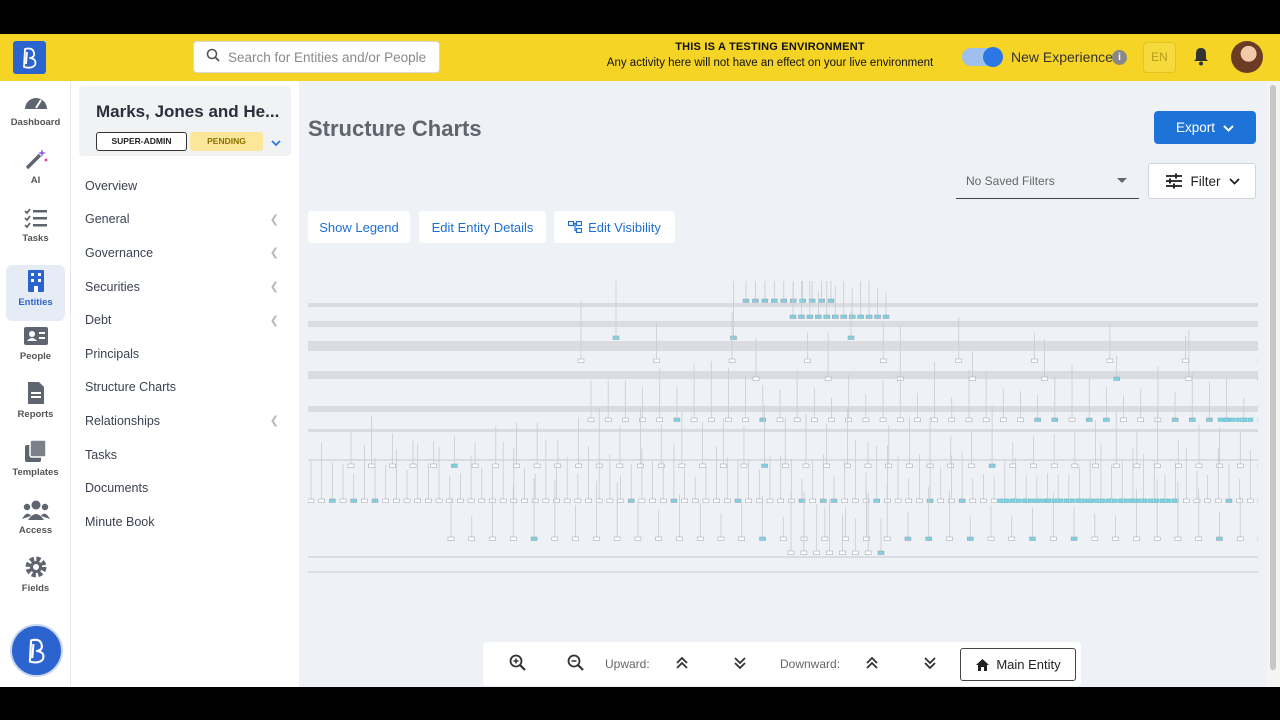 Image resolution: width=1280 pixels, height=720 pixels. Describe the element at coordinates (35, 462) in the screenshot. I see `rail-item-templates: Templates` at that location.